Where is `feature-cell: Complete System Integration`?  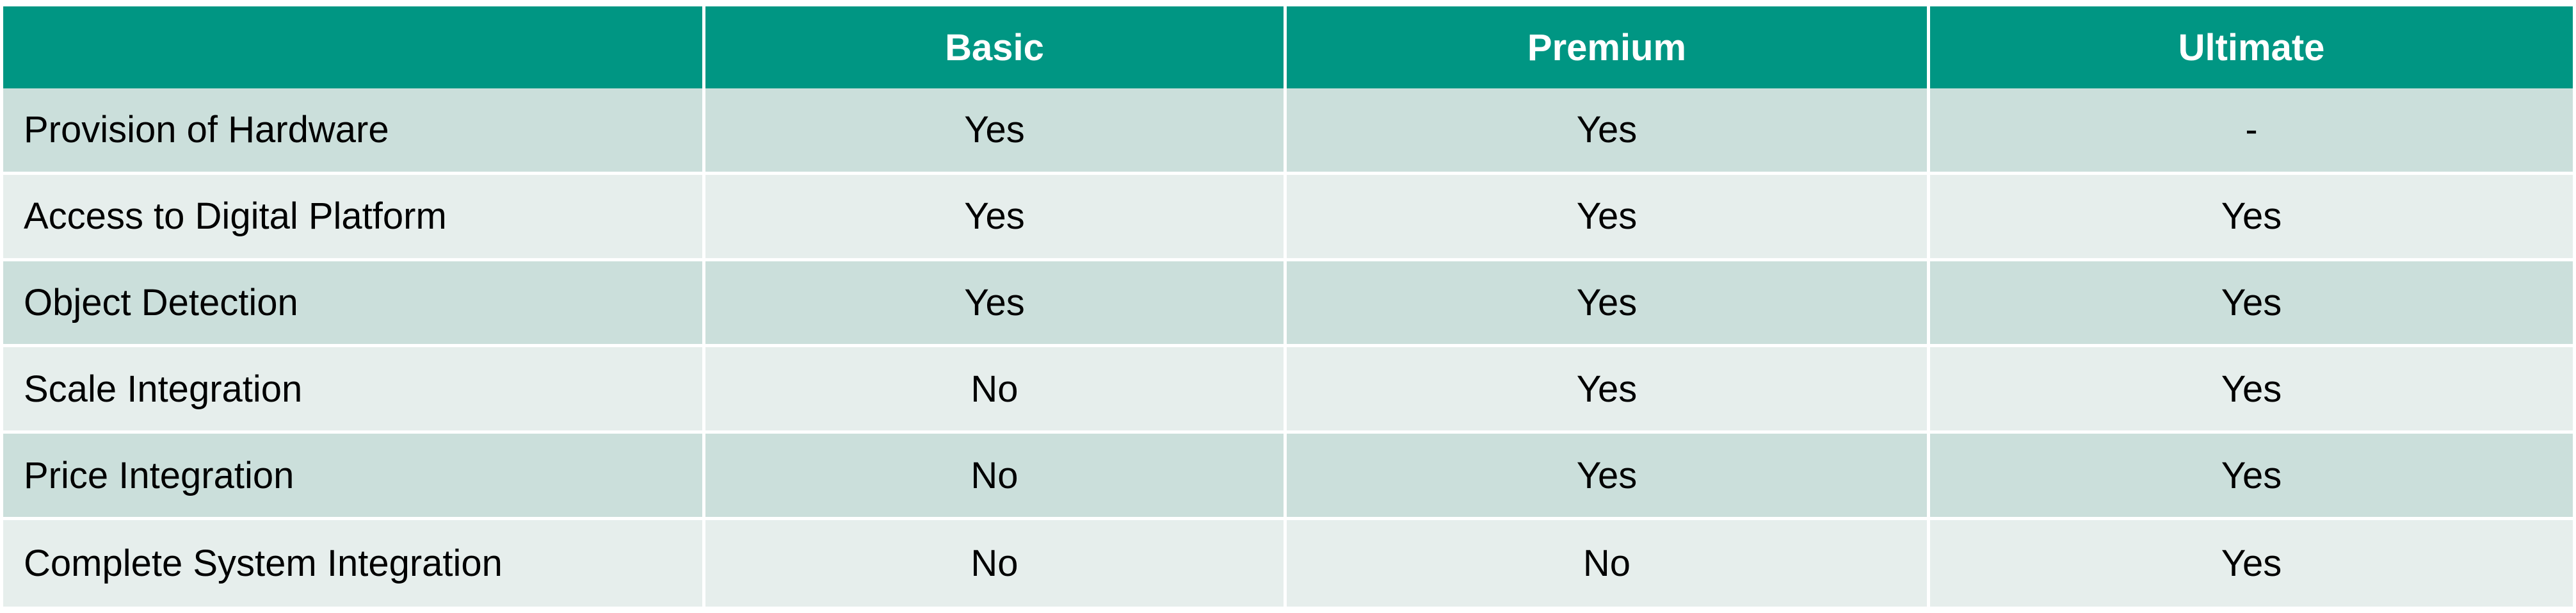
feature-cell: Complete System Integration is located at coordinates (354, 563).